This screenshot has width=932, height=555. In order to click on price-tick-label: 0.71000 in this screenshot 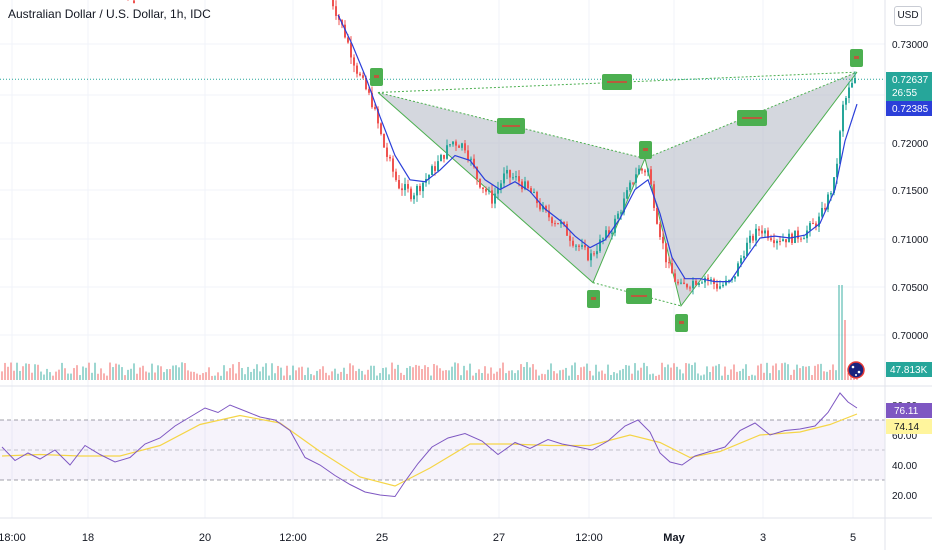, I will do `click(910, 240)`.